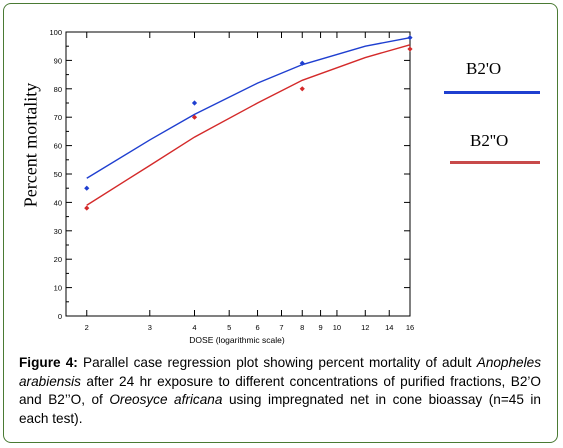 Image resolution: width=563 pixels, height=448 pixels. What do you see at coordinates (58, 202) in the screenshot?
I see `y-tick-label-40: 40` at bounding box center [58, 202].